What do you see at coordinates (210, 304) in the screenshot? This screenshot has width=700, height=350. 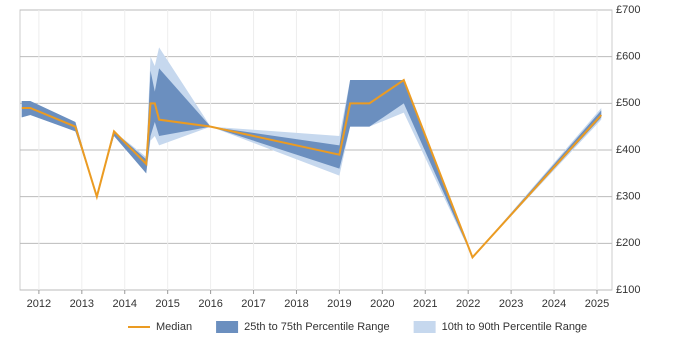 I see `x-tick-label: 2016` at bounding box center [210, 304].